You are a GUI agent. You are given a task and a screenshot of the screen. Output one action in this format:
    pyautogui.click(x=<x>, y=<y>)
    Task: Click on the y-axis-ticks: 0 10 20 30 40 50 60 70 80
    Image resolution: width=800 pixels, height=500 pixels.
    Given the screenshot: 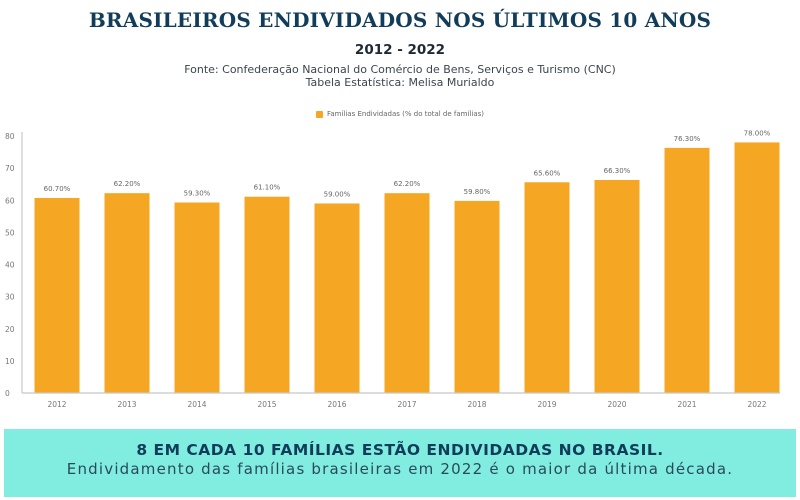 What is the action you would take?
    pyautogui.click(x=10, y=265)
    